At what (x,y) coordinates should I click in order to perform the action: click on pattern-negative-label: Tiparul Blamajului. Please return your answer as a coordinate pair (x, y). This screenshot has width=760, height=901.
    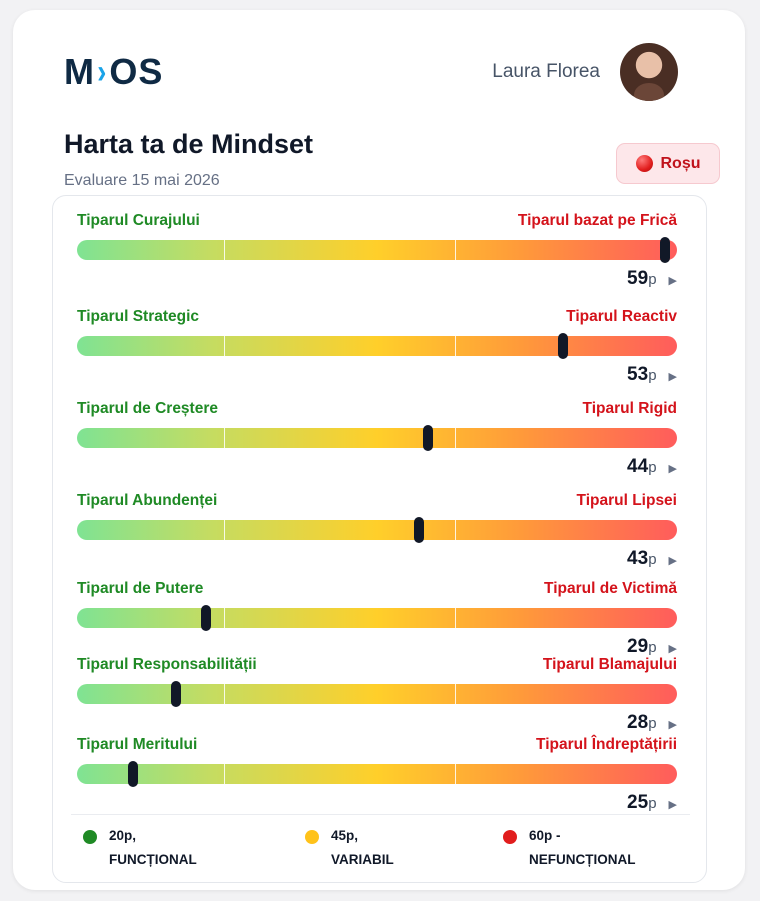
    Looking at the image, I should click on (609, 664).